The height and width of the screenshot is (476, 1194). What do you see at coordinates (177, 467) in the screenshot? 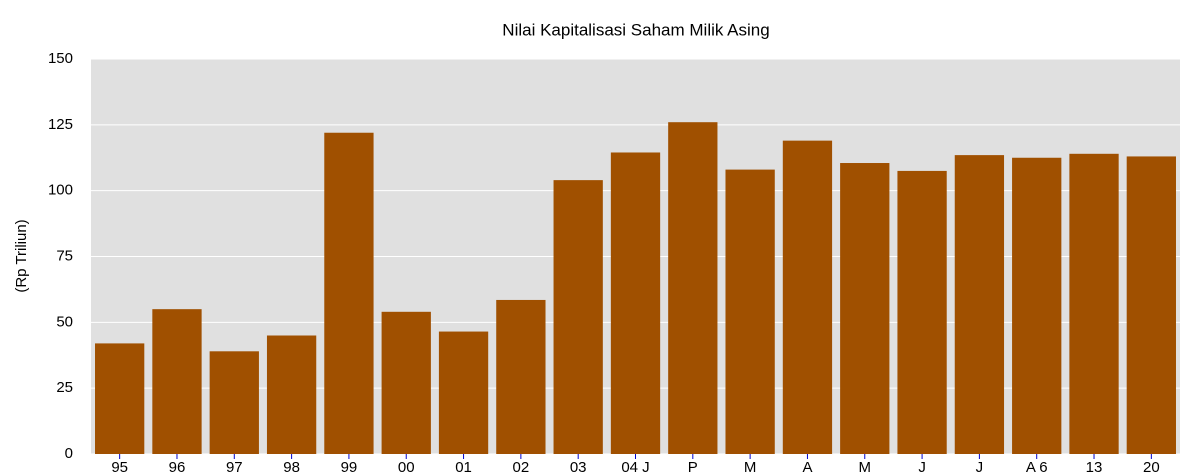
I see `x-tick-label: 96` at bounding box center [177, 467].